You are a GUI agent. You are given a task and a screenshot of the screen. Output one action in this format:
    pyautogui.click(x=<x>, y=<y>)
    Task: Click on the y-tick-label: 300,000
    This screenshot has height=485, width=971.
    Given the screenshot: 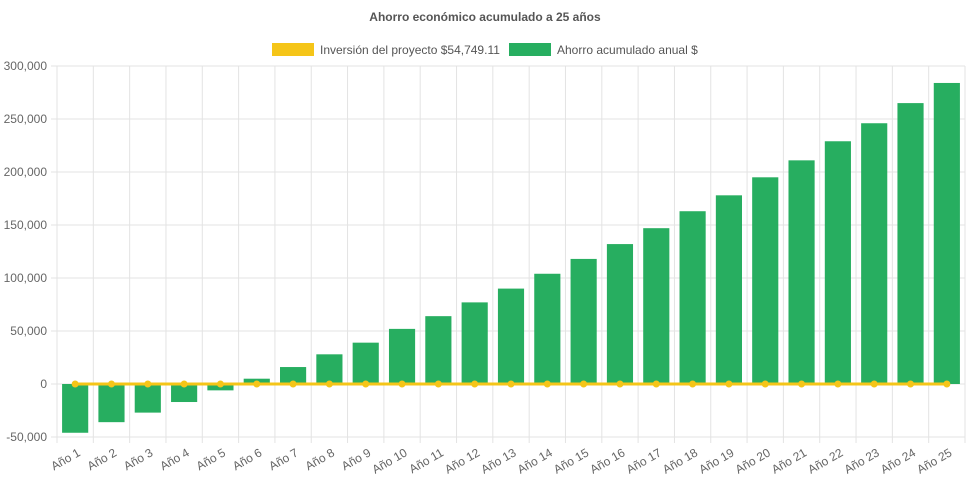 What is the action you would take?
    pyautogui.click(x=26, y=66)
    